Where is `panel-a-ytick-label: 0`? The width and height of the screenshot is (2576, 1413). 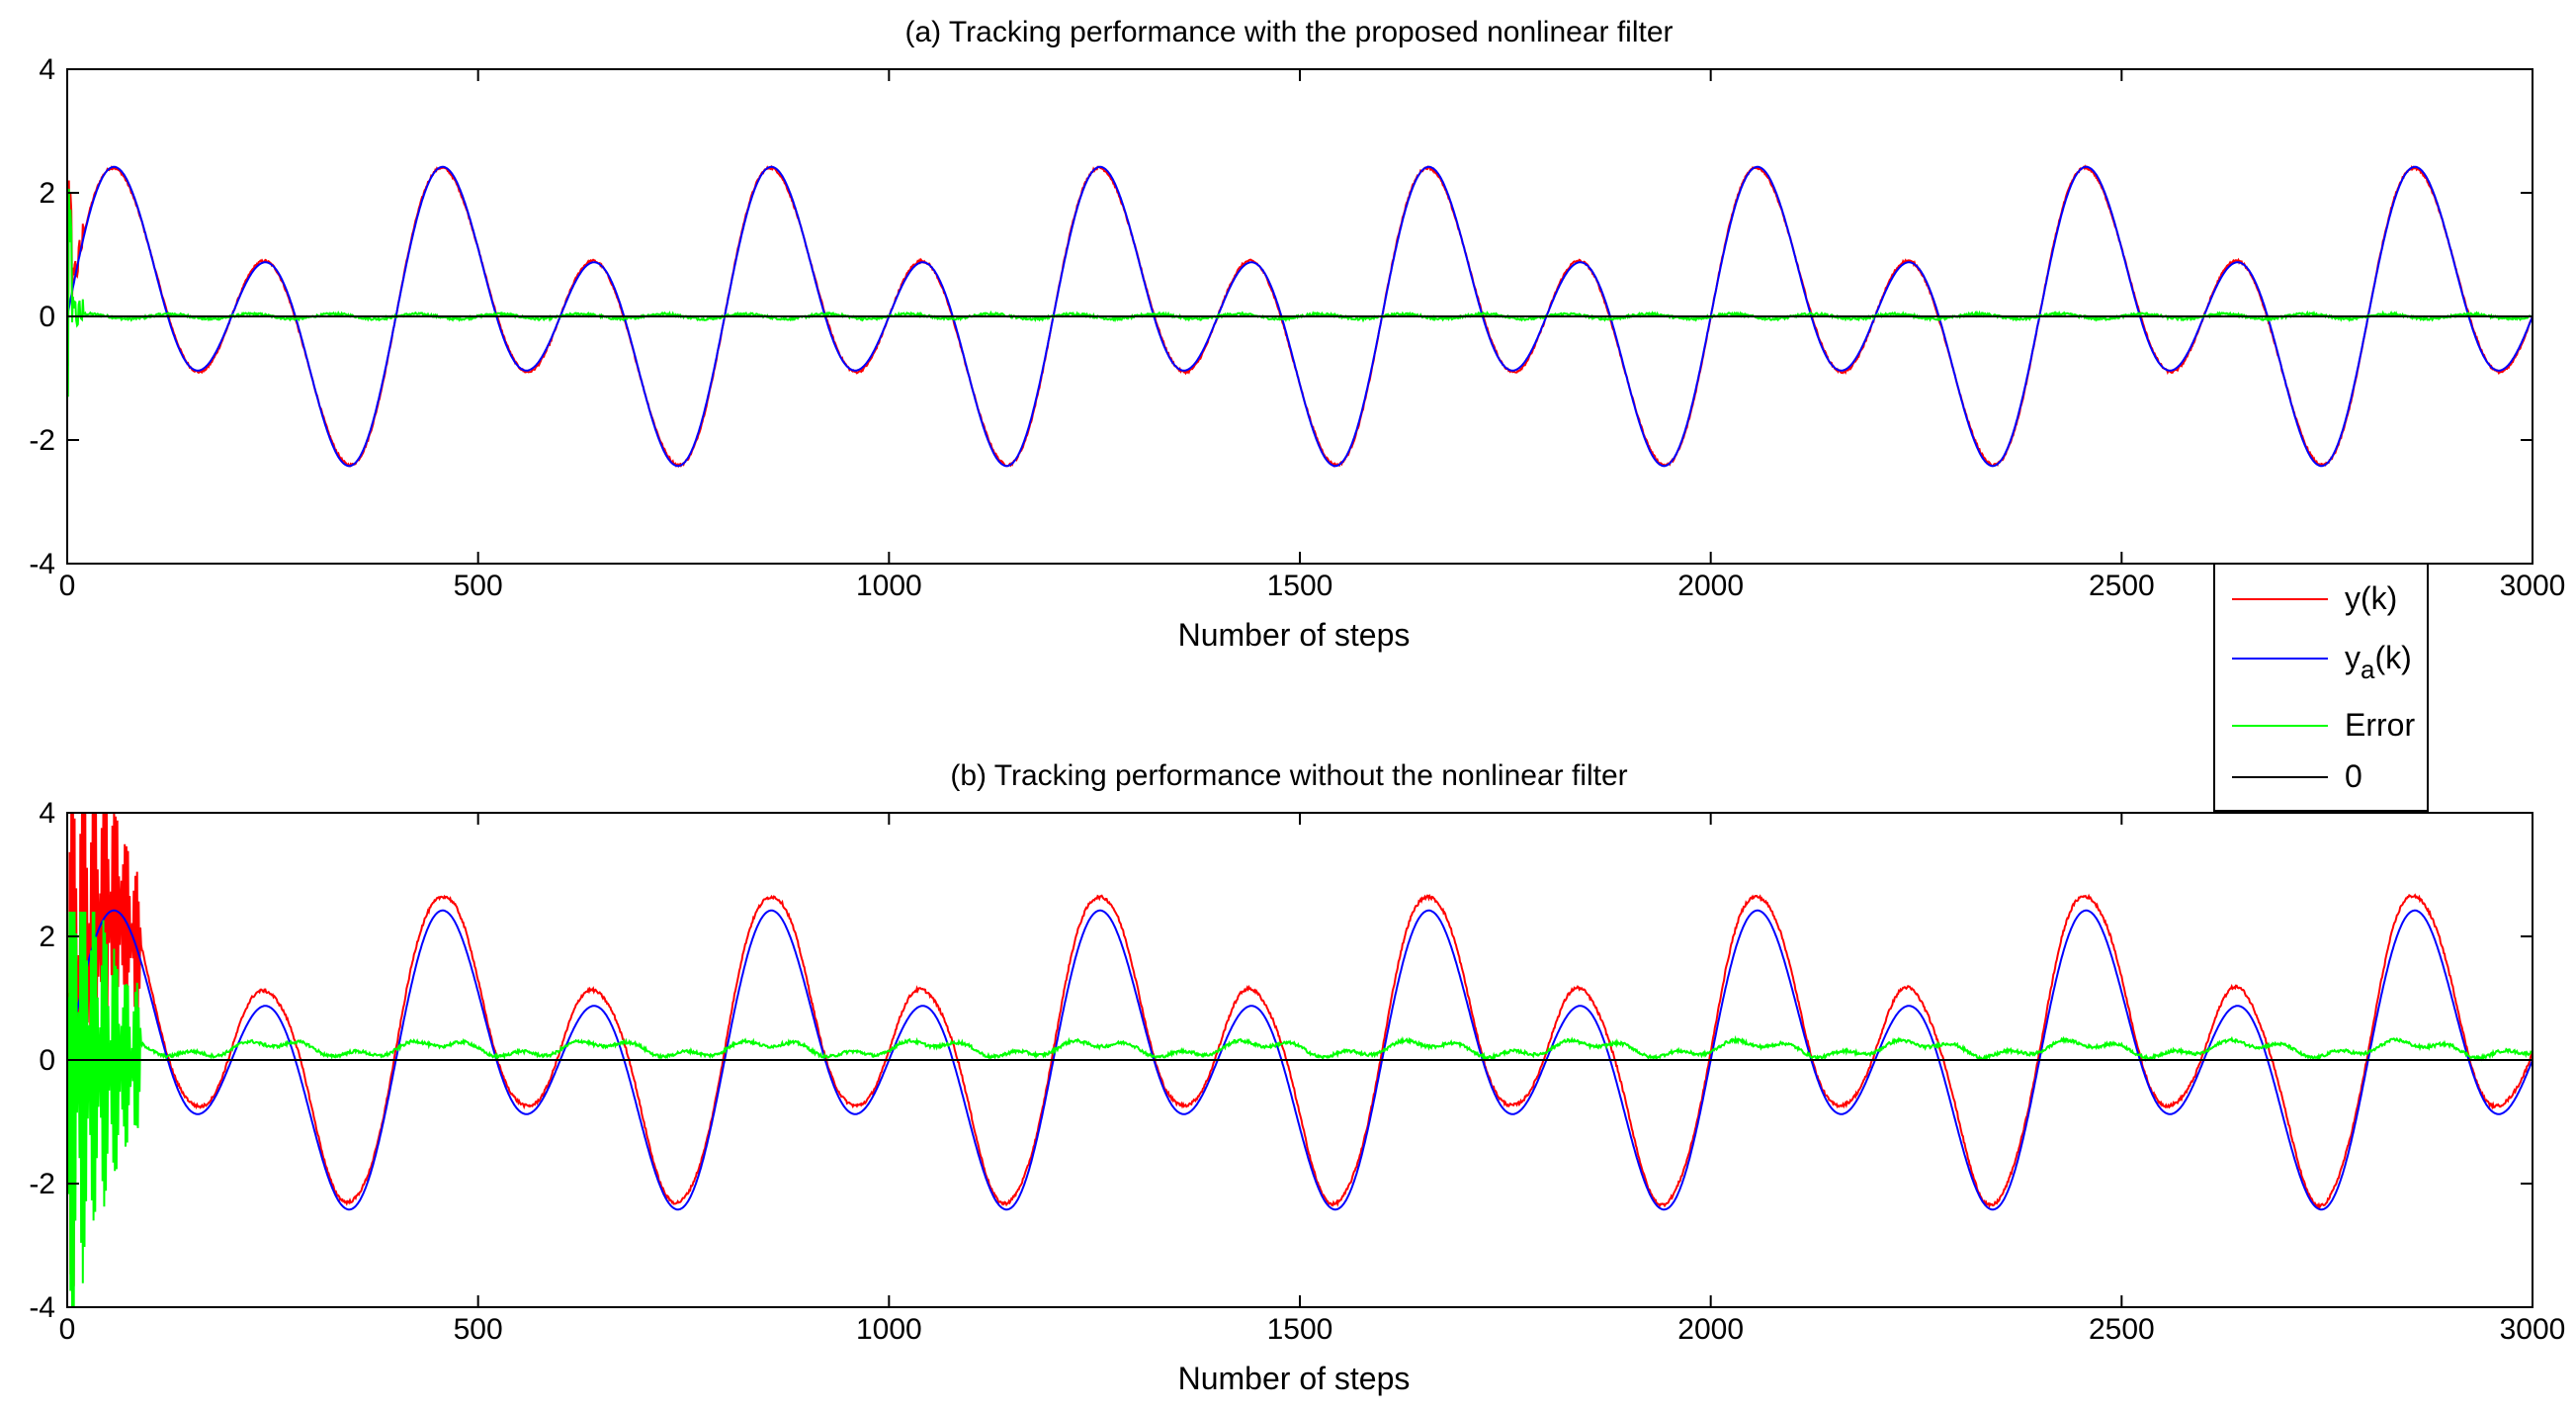
panel-a-ytick-label: 0 is located at coordinates (47, 317).